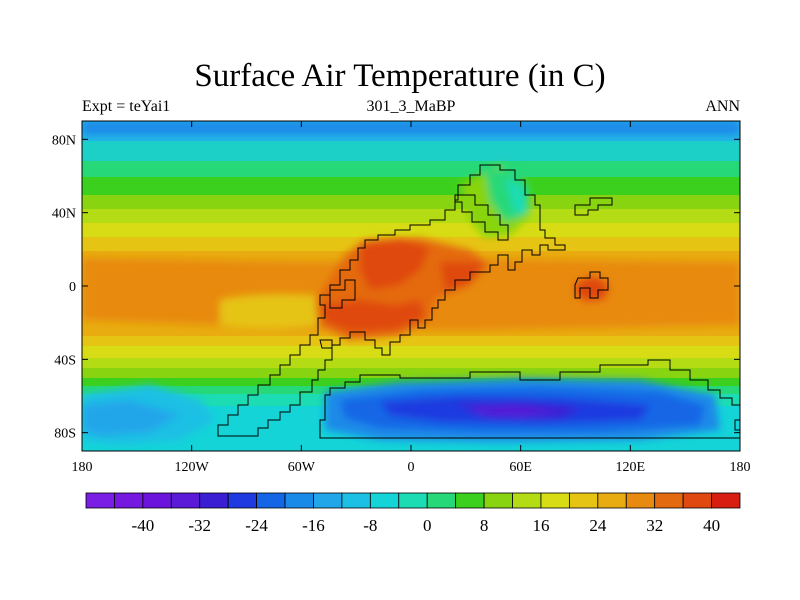  I want to click on x-tick-label: 60E, so click(520, 467).